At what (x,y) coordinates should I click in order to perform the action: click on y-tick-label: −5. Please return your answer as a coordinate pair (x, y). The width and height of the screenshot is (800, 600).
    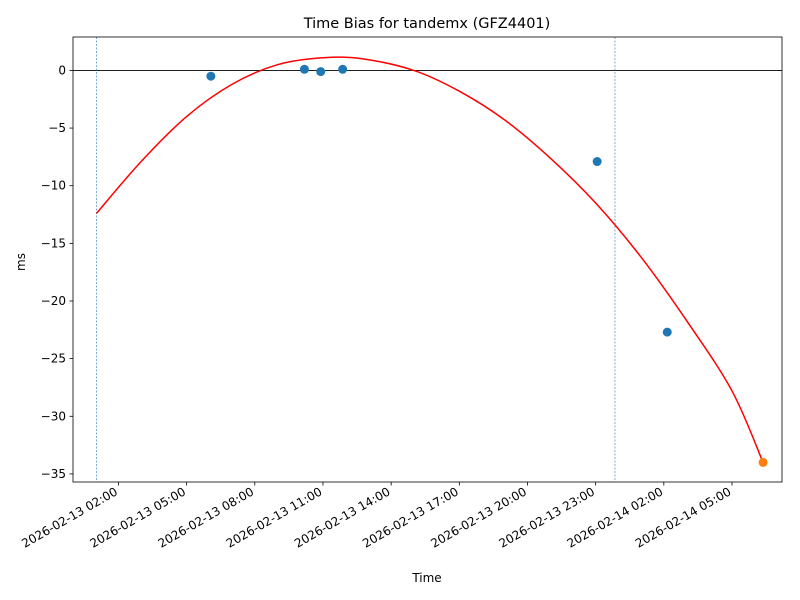
    Looking at the image, I should click on (57, 128).